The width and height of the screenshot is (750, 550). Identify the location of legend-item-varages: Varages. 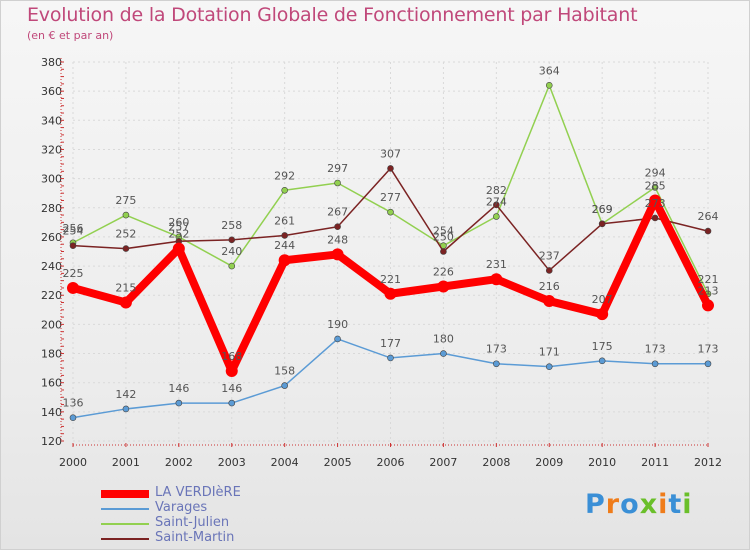
(221, 508).